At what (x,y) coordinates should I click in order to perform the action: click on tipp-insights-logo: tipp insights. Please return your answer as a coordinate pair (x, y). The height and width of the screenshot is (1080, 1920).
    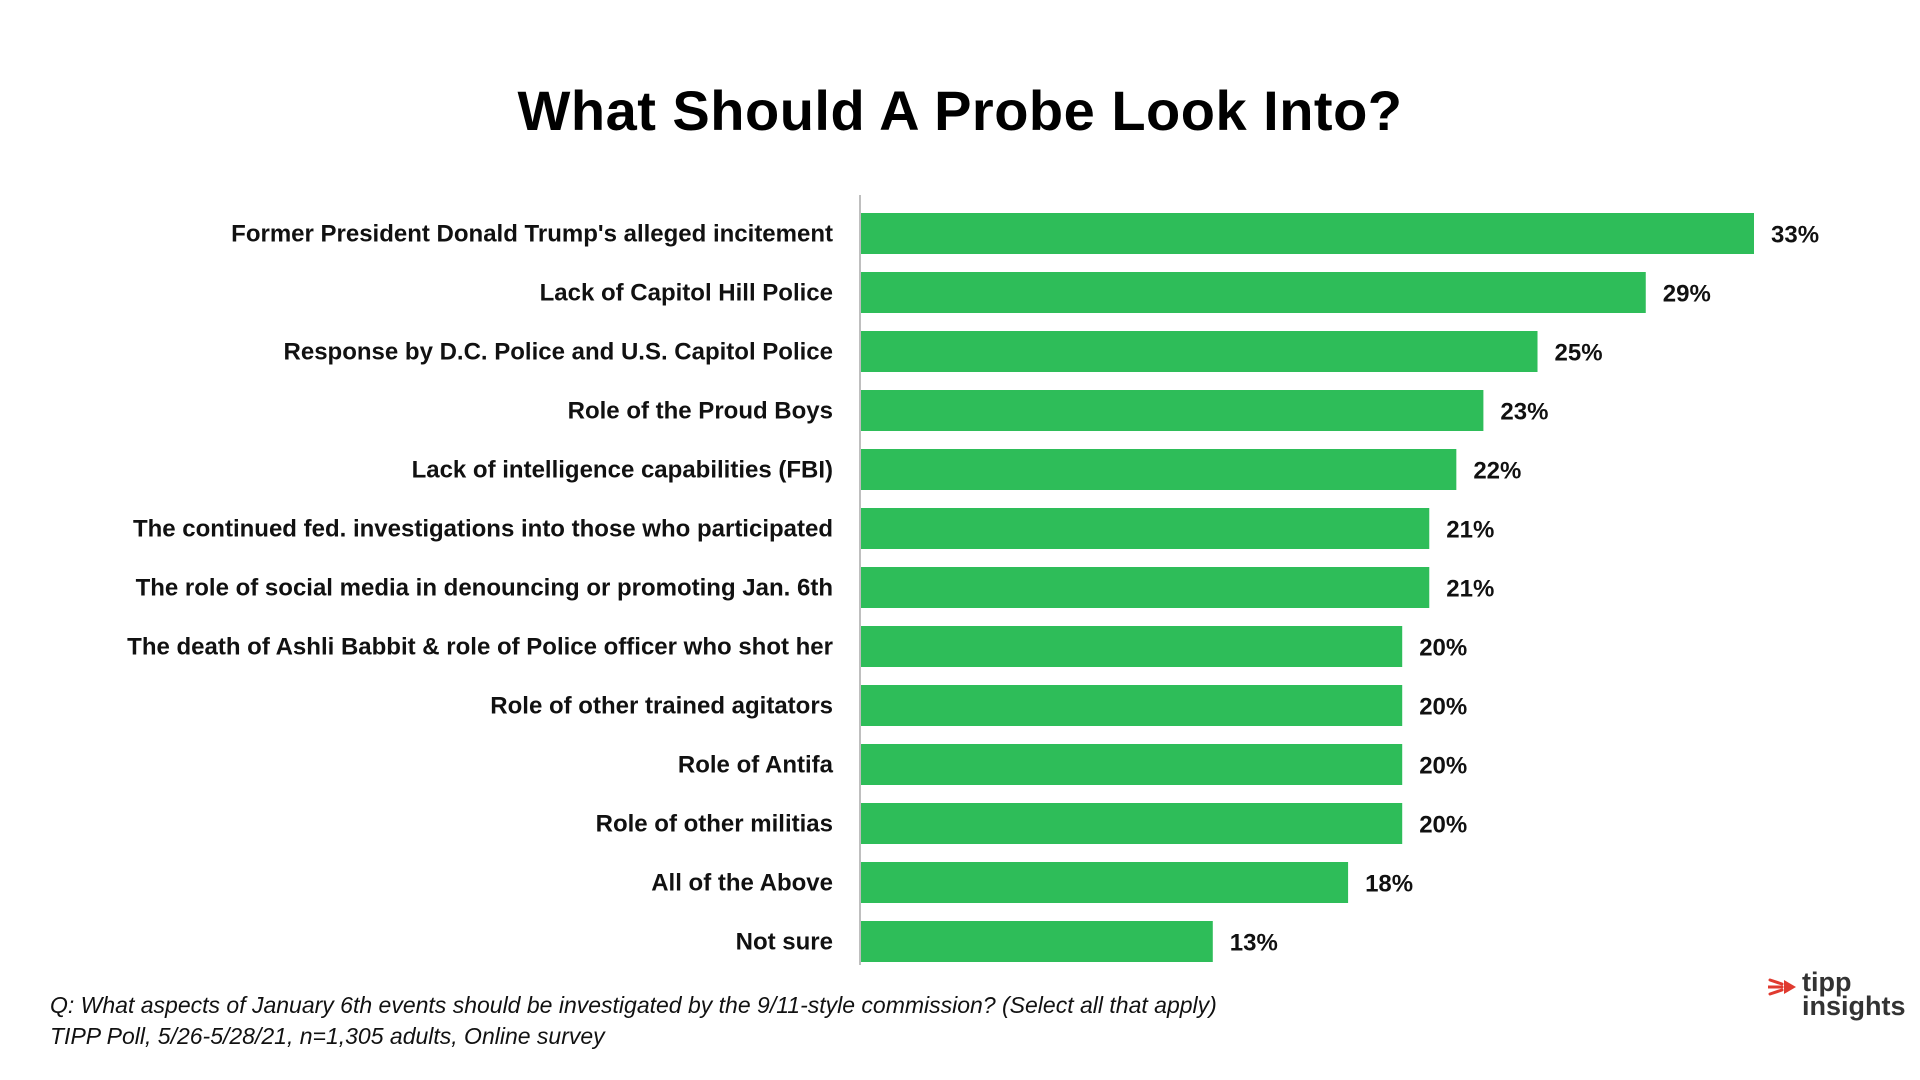
    Looking at the image, I should click on (1838, 998).